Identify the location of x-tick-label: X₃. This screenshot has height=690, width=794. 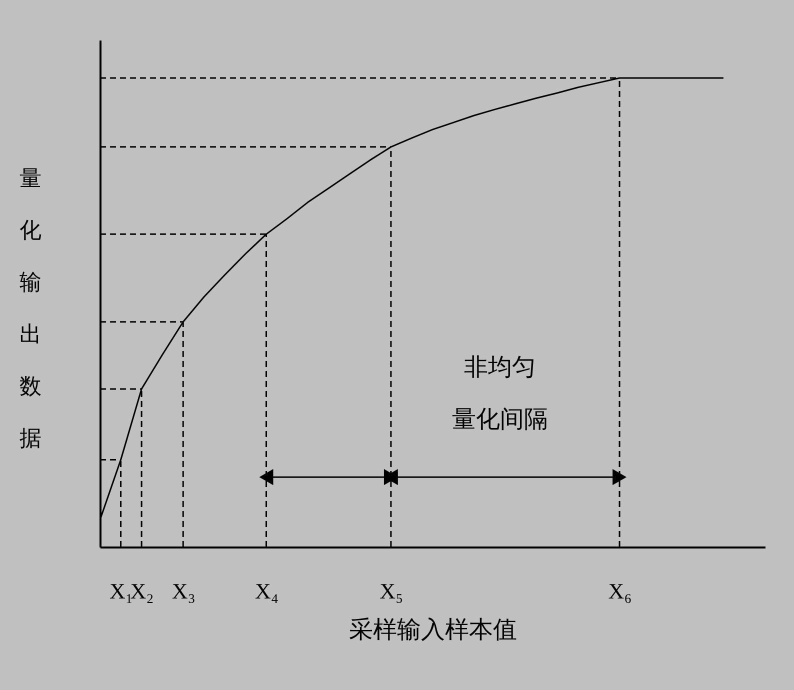
(184, 591).